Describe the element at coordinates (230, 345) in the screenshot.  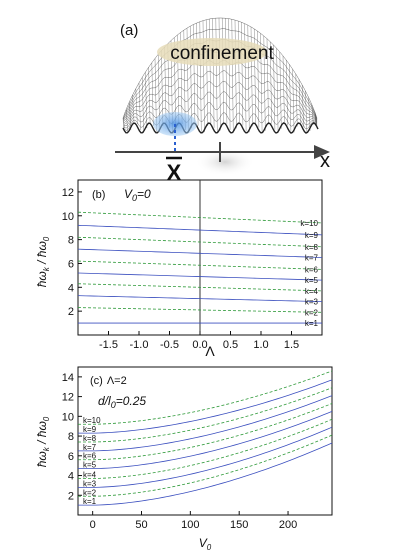
I see `x-tick-label: 0.5` at that location.